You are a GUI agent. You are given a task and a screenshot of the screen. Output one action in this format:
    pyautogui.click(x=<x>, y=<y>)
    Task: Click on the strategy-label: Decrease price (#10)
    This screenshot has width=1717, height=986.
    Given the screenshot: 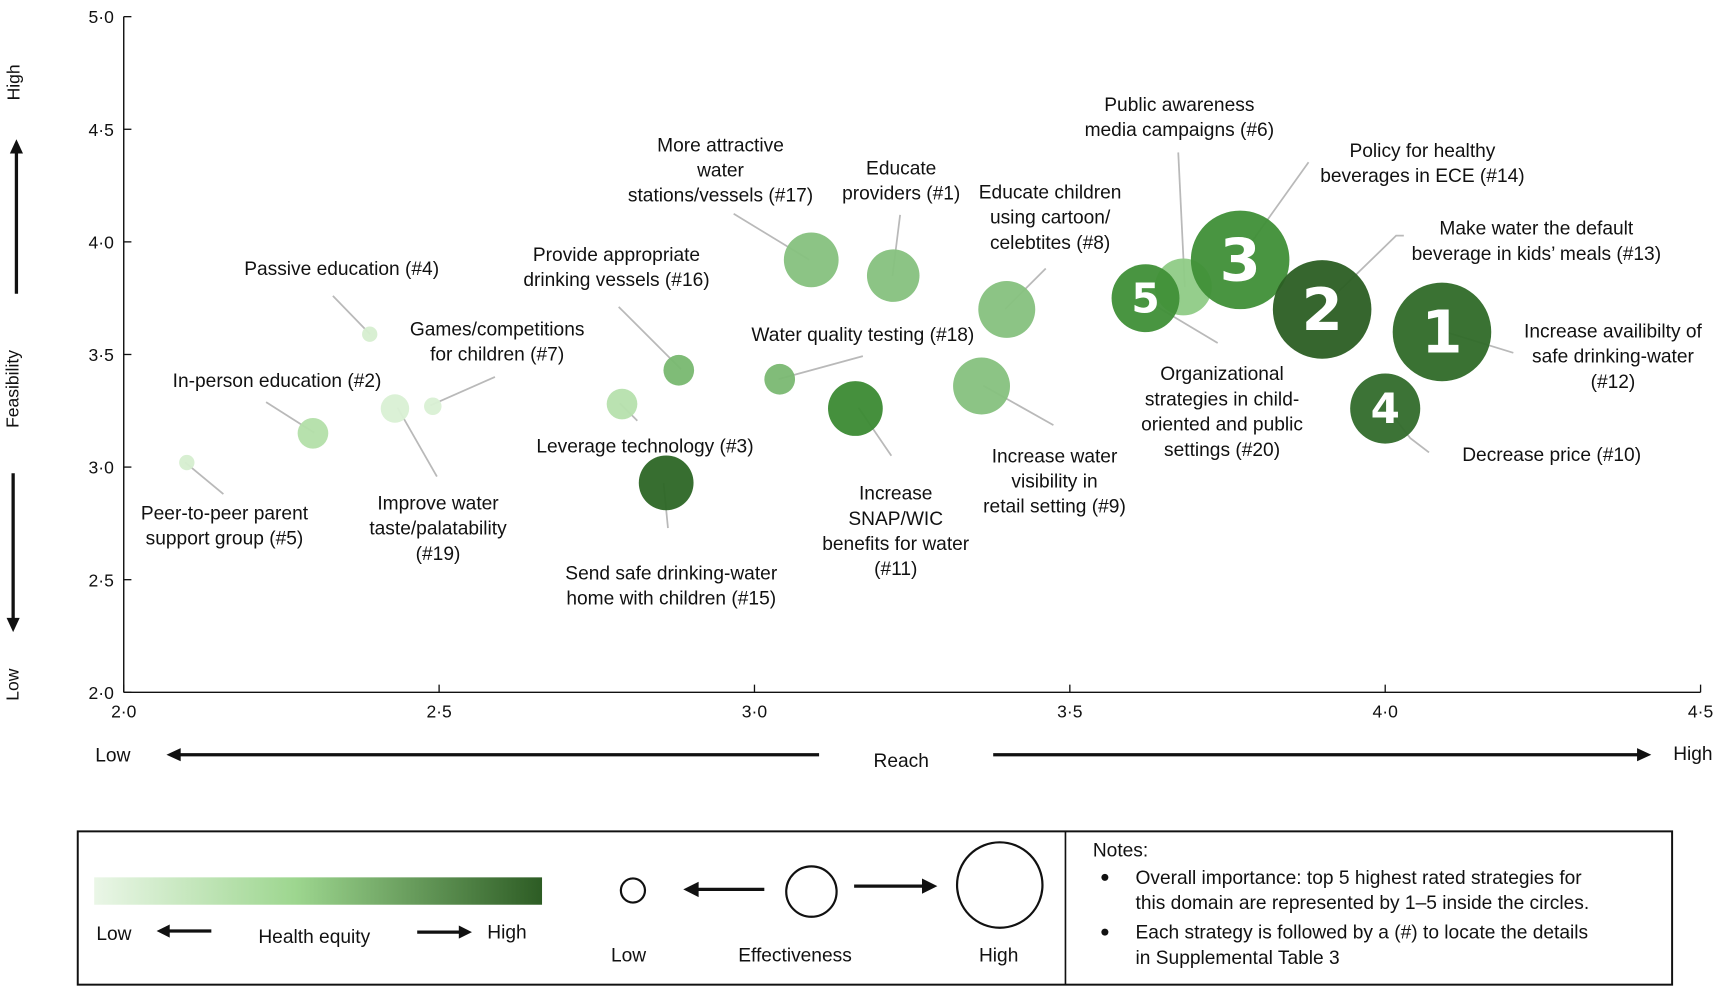 What is the action you would take?
    pyautogui.click(x=1551, y=455)
    